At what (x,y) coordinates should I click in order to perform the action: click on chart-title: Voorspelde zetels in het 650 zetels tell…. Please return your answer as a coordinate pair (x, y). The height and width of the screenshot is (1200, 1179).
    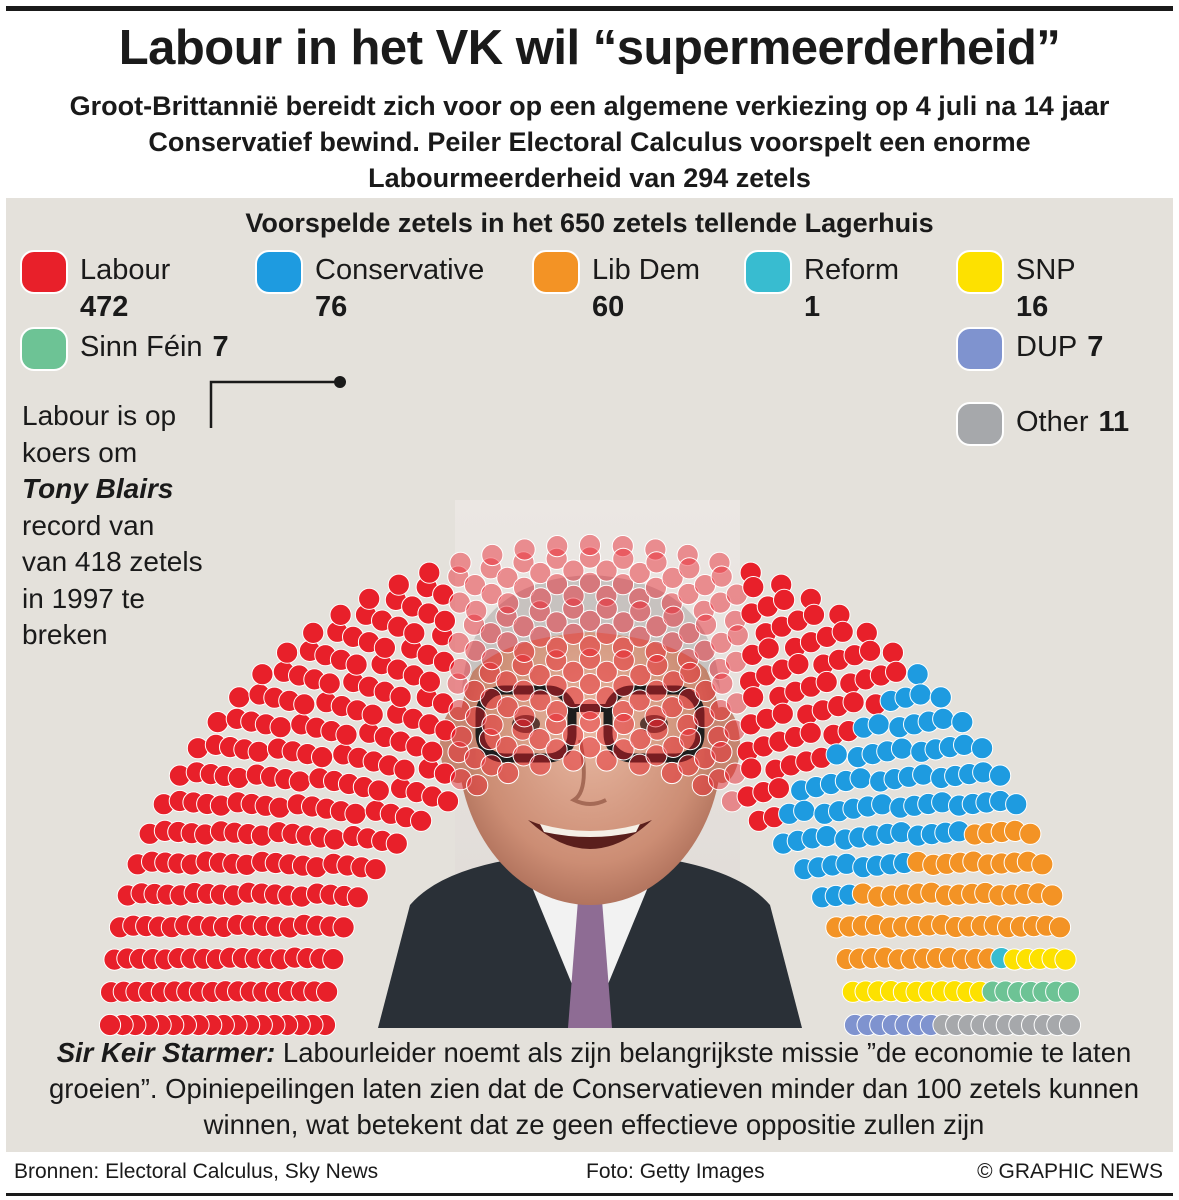
    Looking at the image, I should click on (589, 223).